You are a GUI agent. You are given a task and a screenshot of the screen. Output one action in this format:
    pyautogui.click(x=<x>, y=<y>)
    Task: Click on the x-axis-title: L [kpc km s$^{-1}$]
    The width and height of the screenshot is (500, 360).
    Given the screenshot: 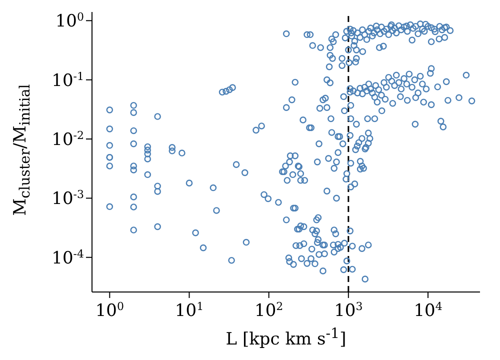 What is the action you would take?
    pyautogui.click(x=286, y=338)
    